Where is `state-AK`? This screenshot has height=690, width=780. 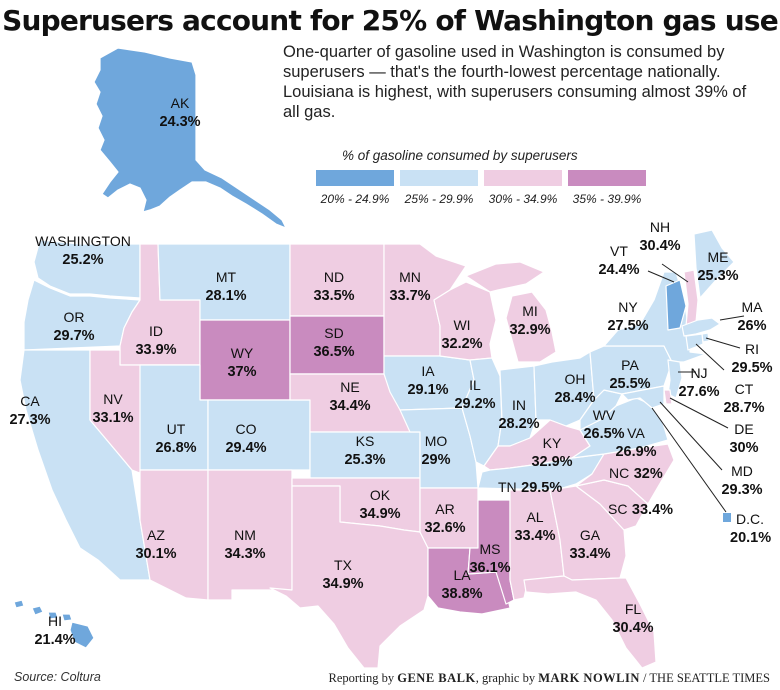 state-AK is located at coordinates (190, 138).